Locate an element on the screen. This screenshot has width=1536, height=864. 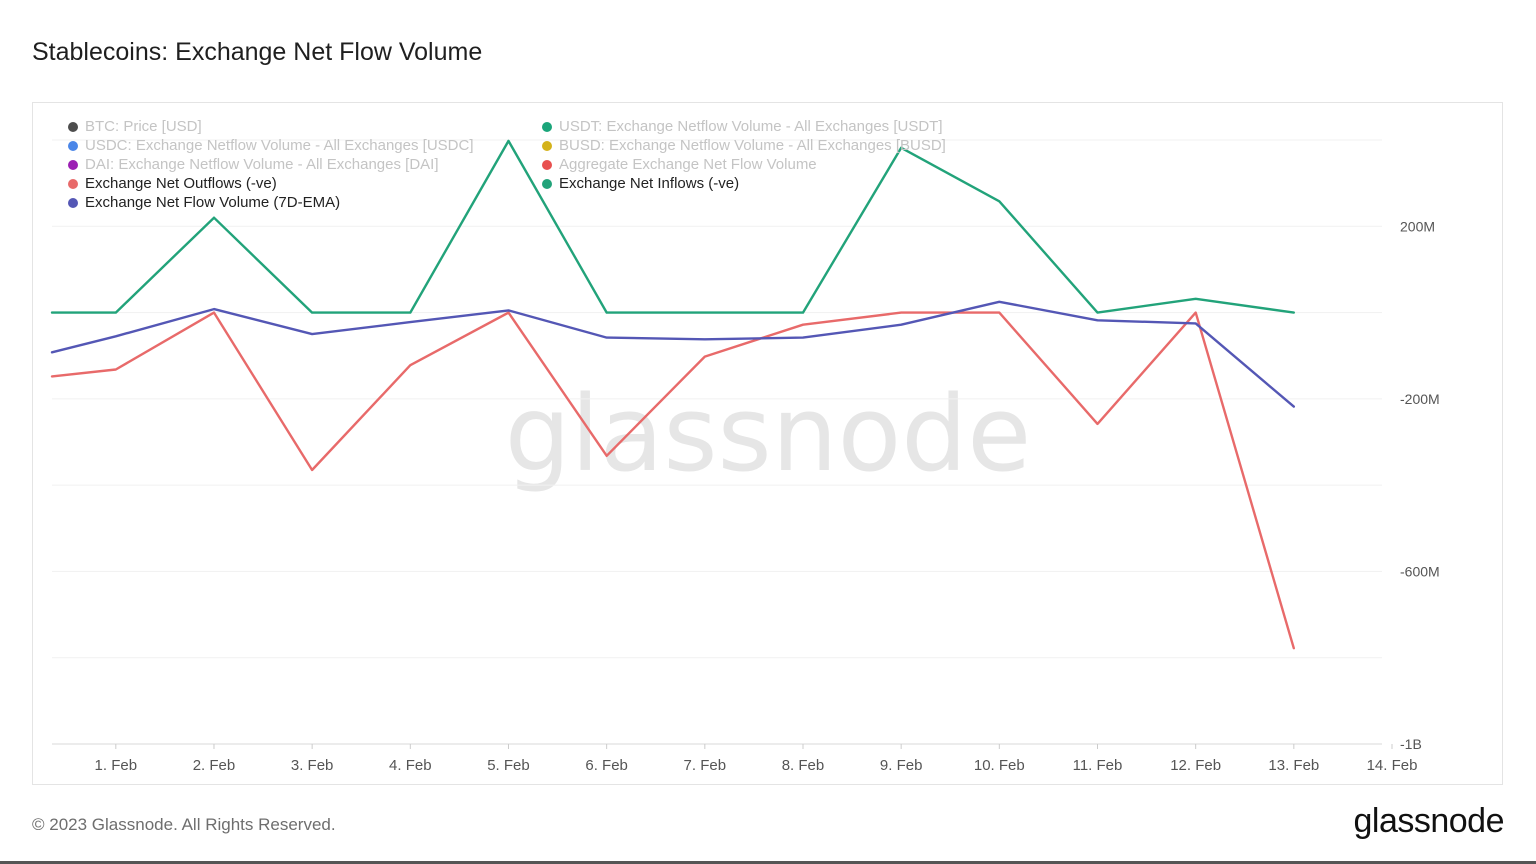
legend-label: Aggregate Exchange Net Flow Volume is located at coordinates (688, 164).